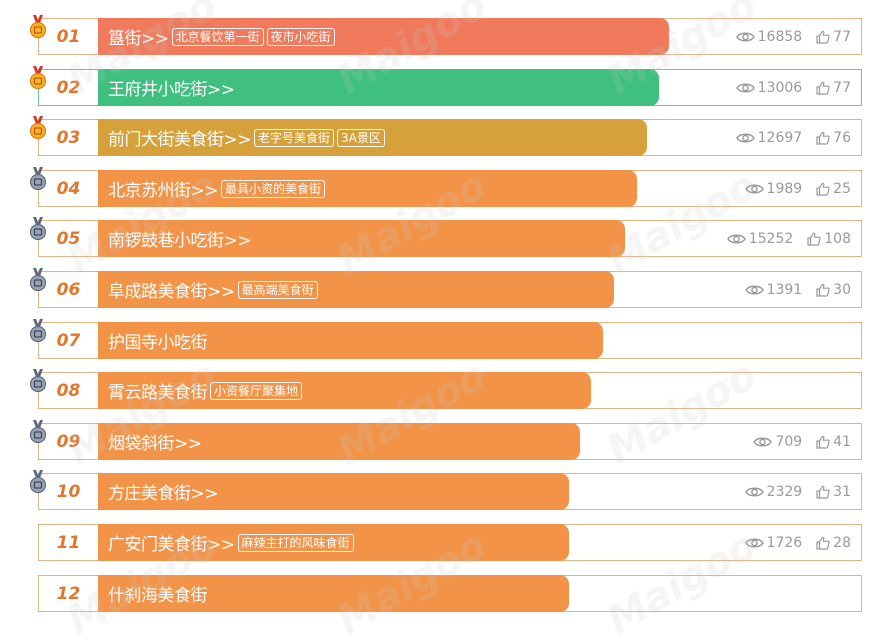 This screenshot has height=644, width=891. What do you see at coordinates (158, 393) in the screenshot?
I see `street-name-link: 霄云路美食街` at bounding box center [158, 393].